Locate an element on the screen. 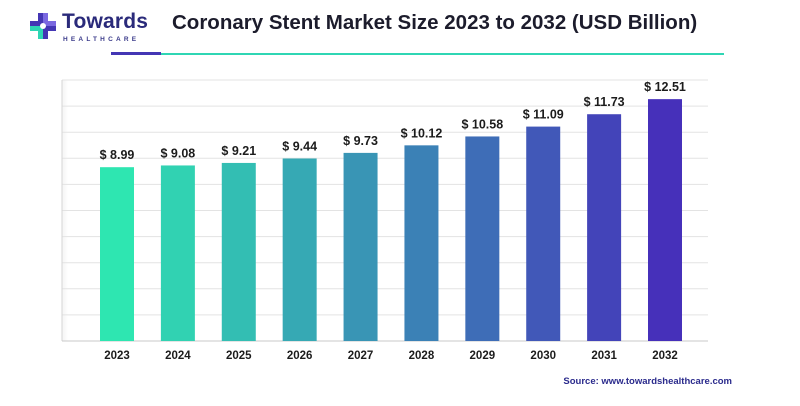 This screenshot has height=406, width=800. value-label-2029: $ 10.58 is located at coordinates (482, 124).